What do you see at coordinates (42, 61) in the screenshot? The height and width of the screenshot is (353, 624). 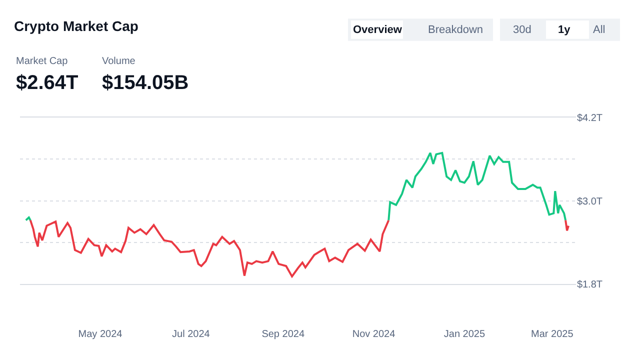 I see `text: Market Cap` at bounding box center [42, 61].